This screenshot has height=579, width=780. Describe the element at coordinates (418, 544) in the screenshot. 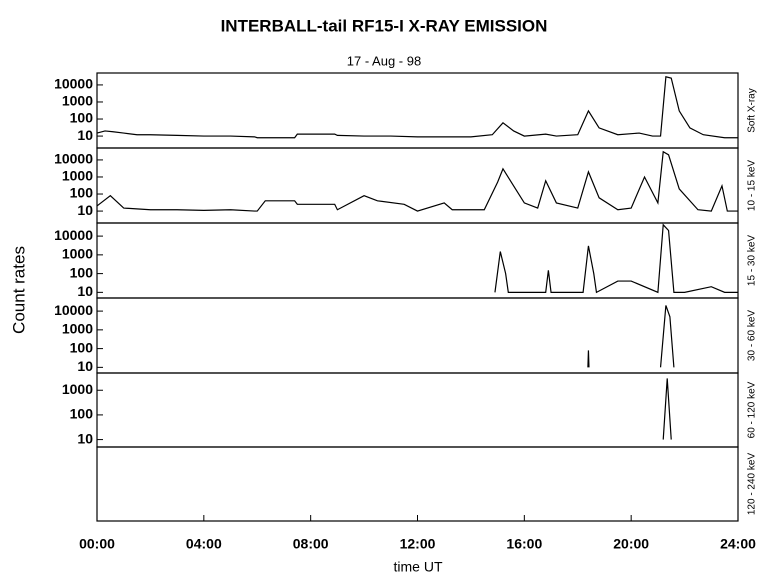

I see `x-tick-label: 12:00` at that location.